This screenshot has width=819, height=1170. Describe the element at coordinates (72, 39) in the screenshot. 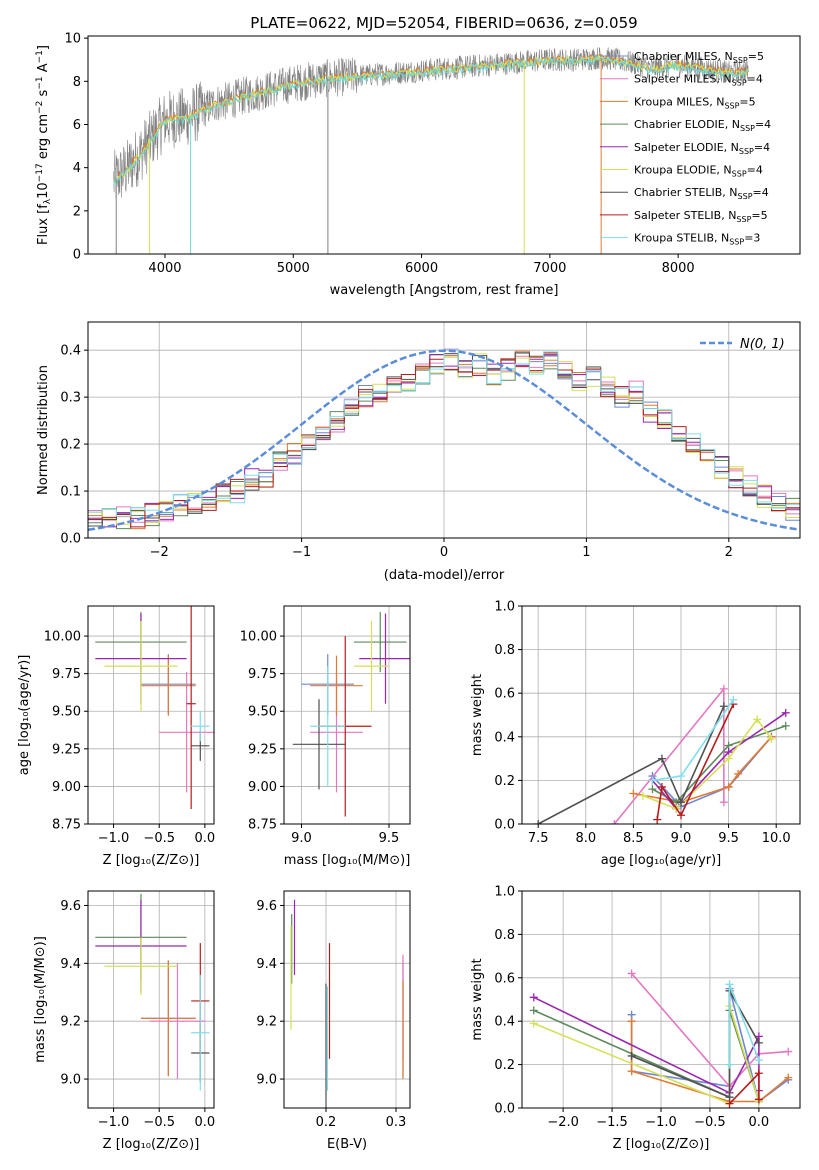

I see `y-tick-label: 10` at that location.